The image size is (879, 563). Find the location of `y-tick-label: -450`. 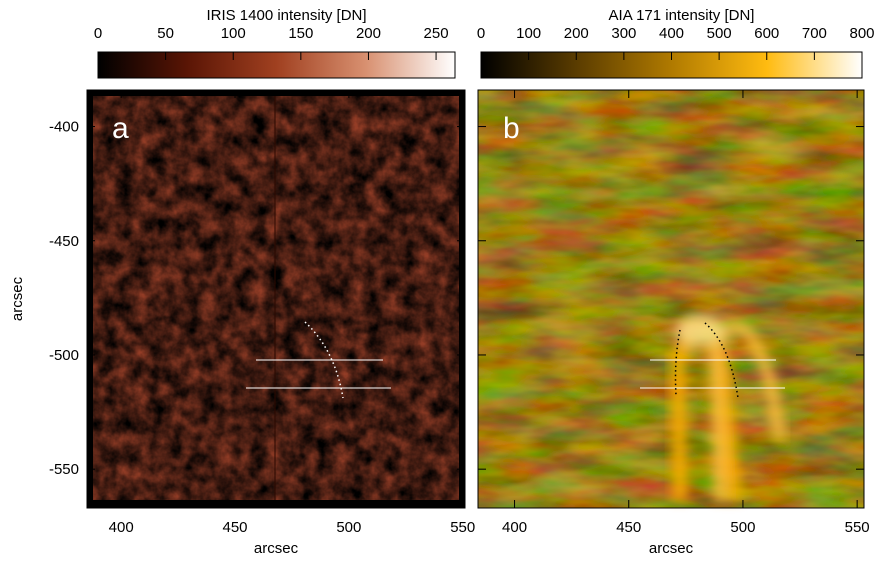

y-tick-label: -450 is located at coordinates (64, 241).